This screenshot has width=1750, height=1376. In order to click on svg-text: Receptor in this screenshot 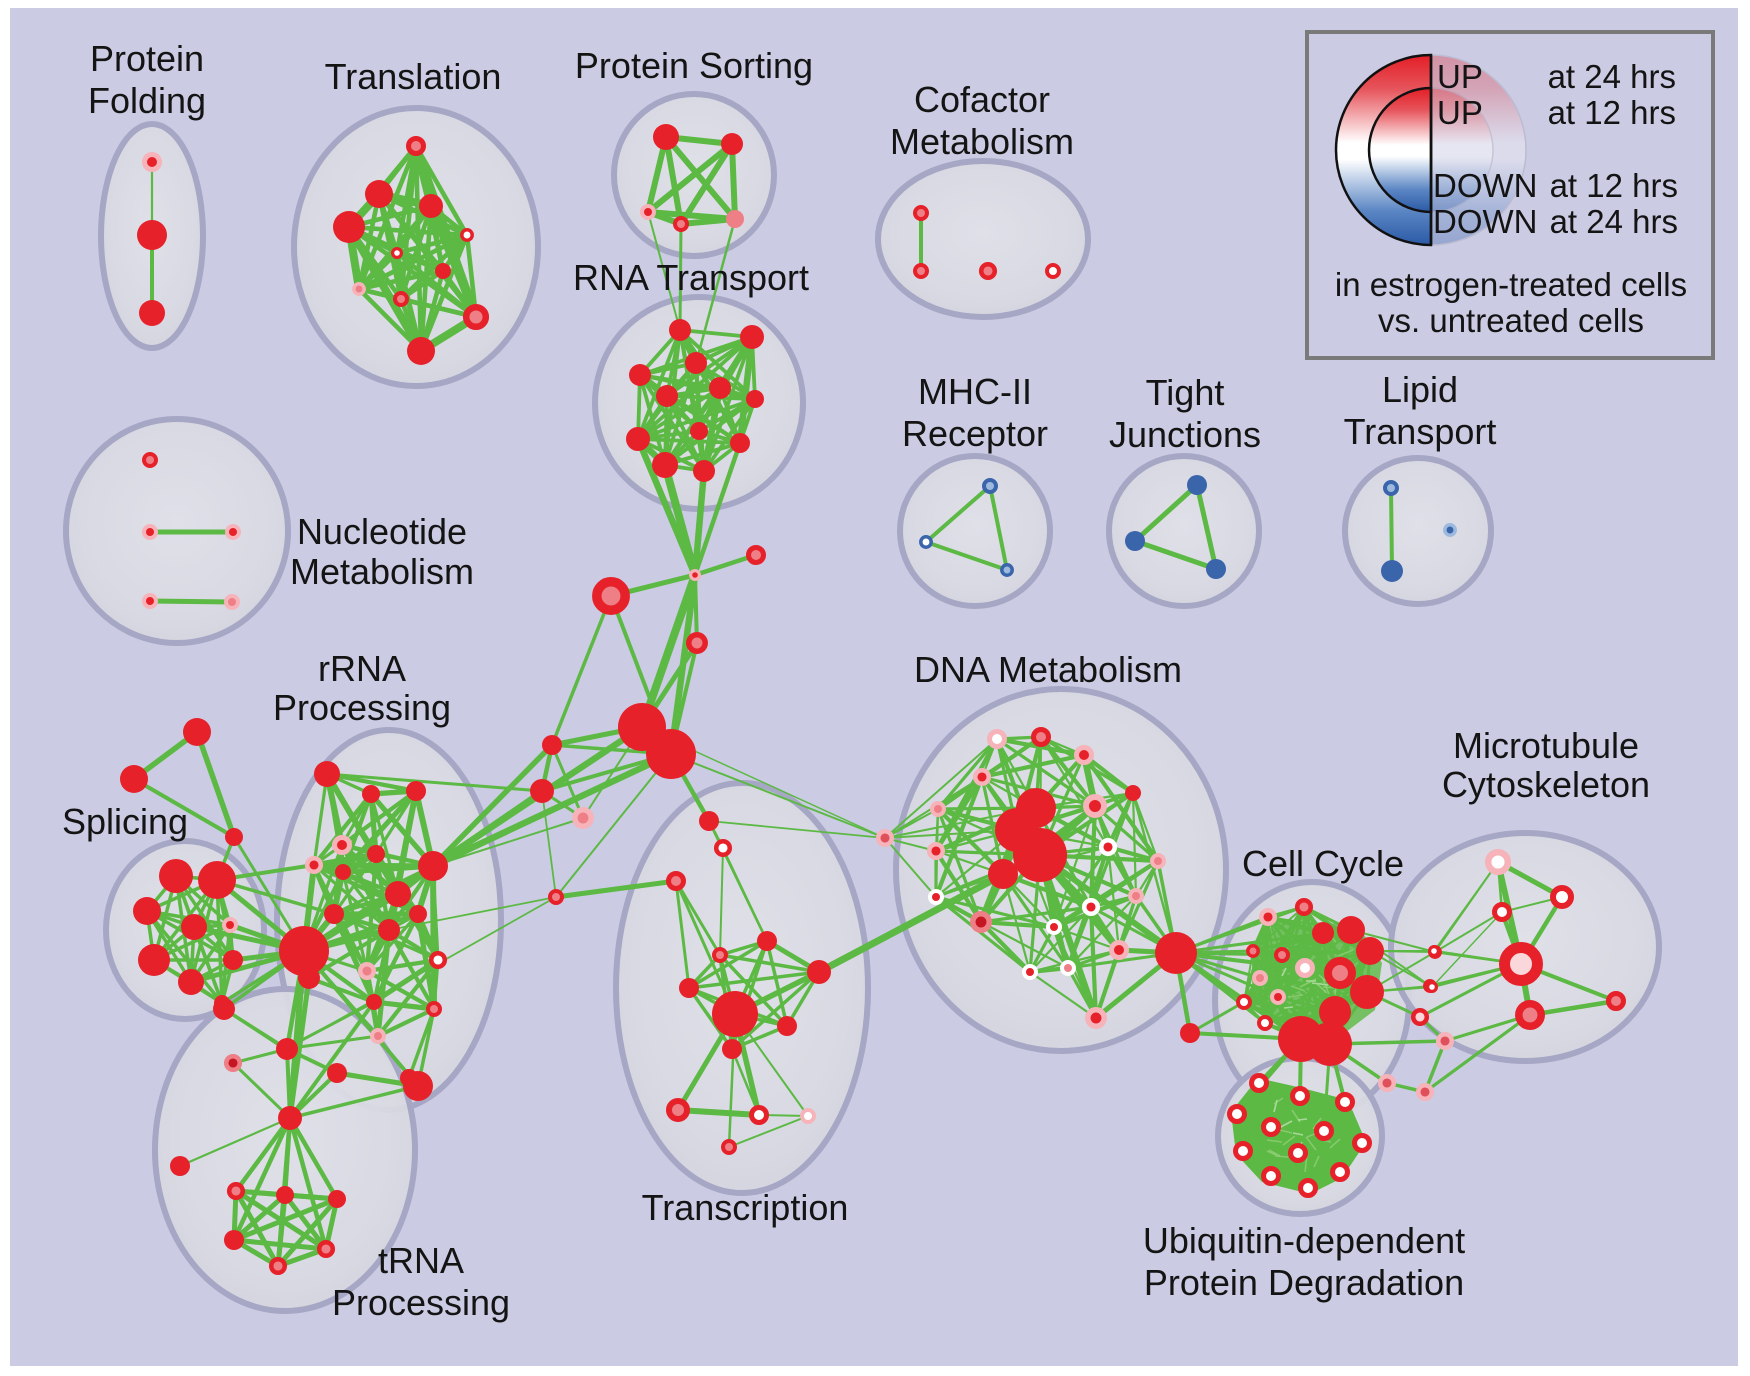, I will do `click(975, 433)`.